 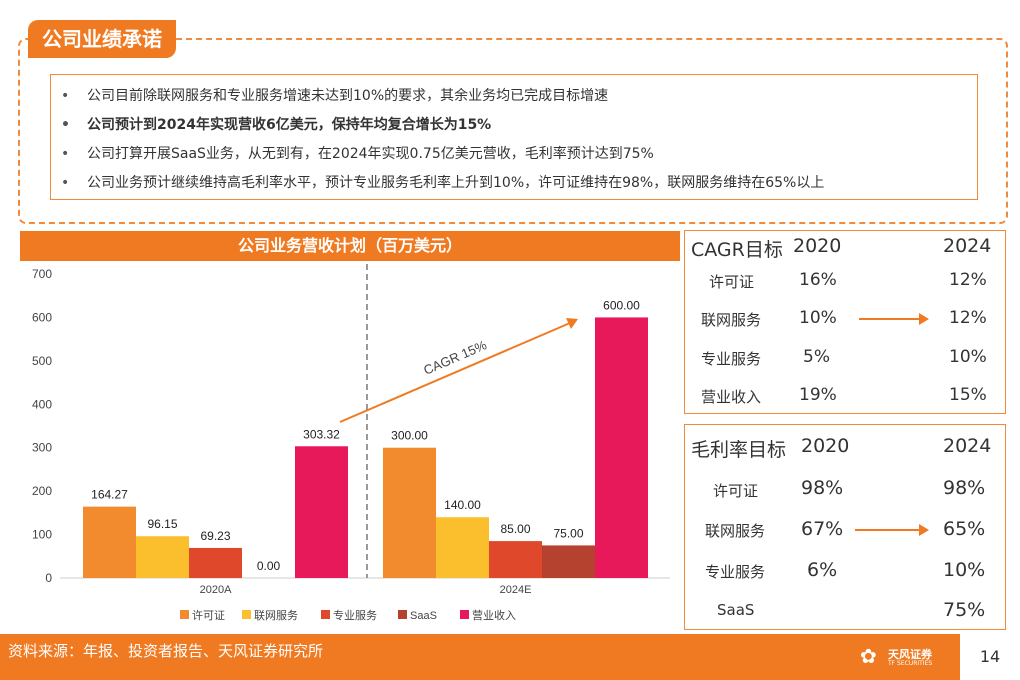 What do you see at coordinates (519, 99) in the screenshot?
I see `bullet-item: 公司目前除联网服务和专业服务增速未达到10%的要求，其余业务均已完成目标增速` at bounding box center [519, 99].